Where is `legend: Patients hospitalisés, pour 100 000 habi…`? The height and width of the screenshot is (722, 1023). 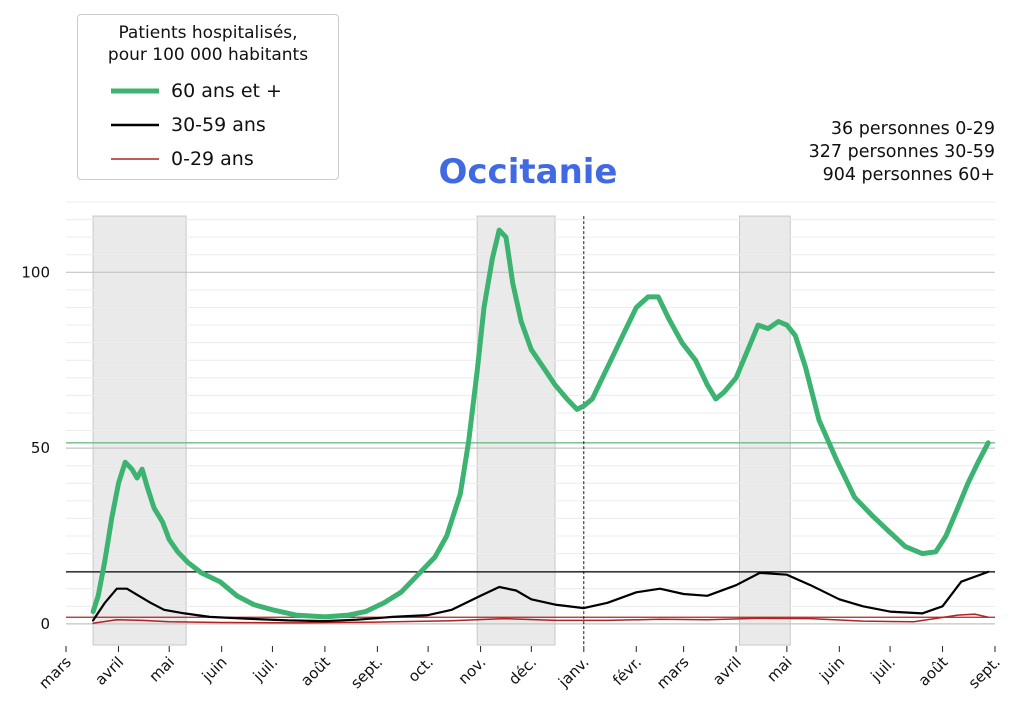 legend: Patients hospitalisés, pour 100 000 habi… is located at coordinates (208, 97).